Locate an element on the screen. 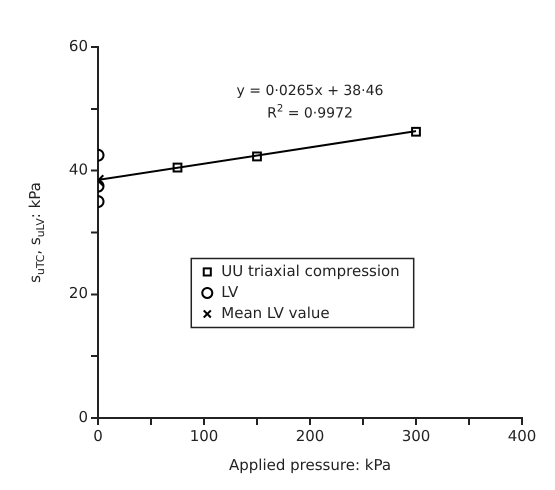  point is located at coordinates (416, 131).